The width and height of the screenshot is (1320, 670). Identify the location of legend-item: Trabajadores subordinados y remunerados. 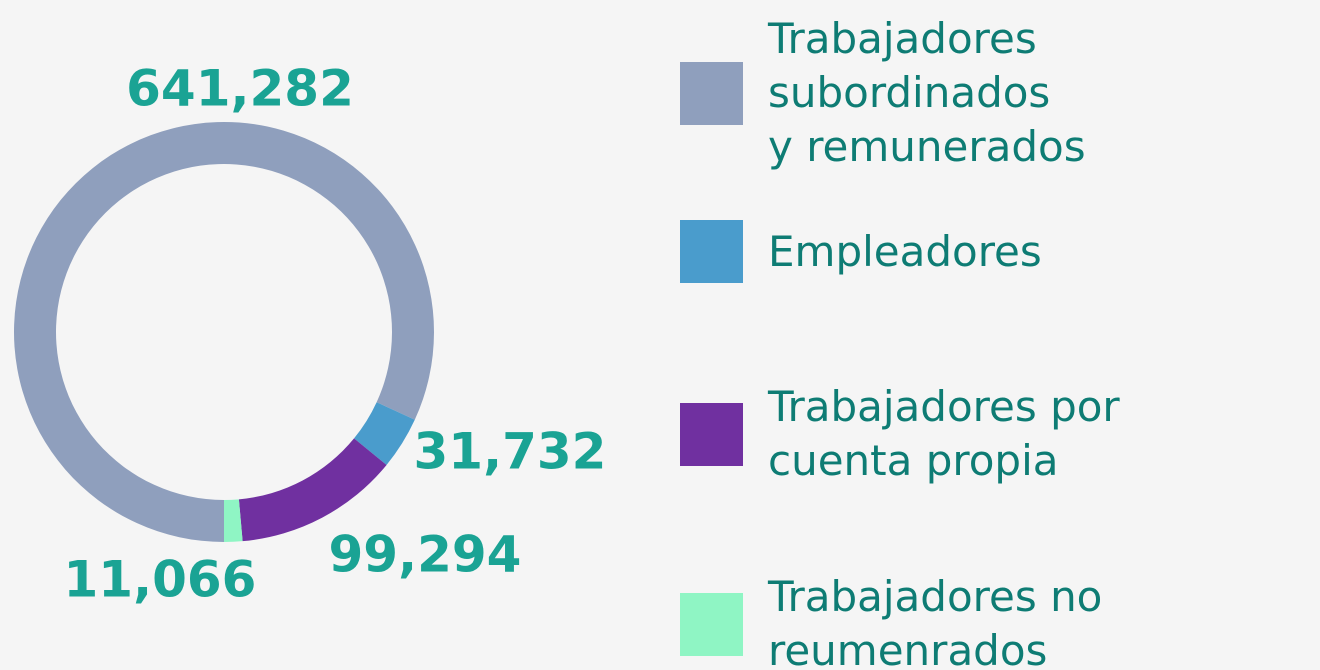
(1000, 93).